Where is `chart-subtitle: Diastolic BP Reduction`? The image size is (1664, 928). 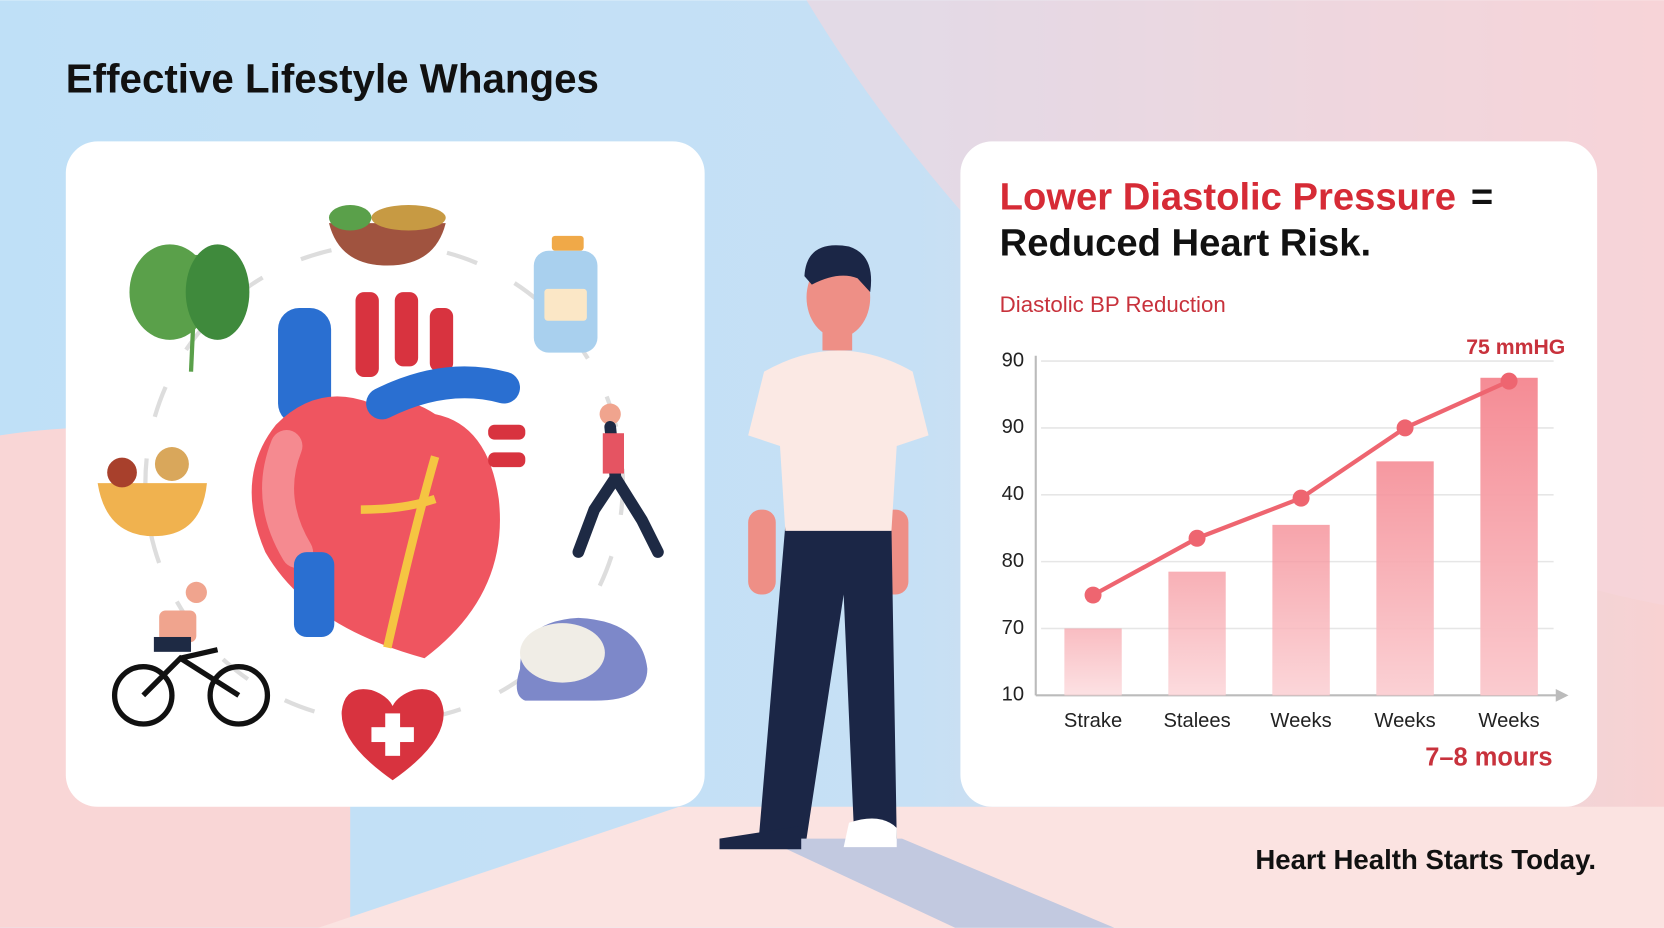 chart-subtitle: Diastolic BP Reduction is located at coordinates (1113, 304).